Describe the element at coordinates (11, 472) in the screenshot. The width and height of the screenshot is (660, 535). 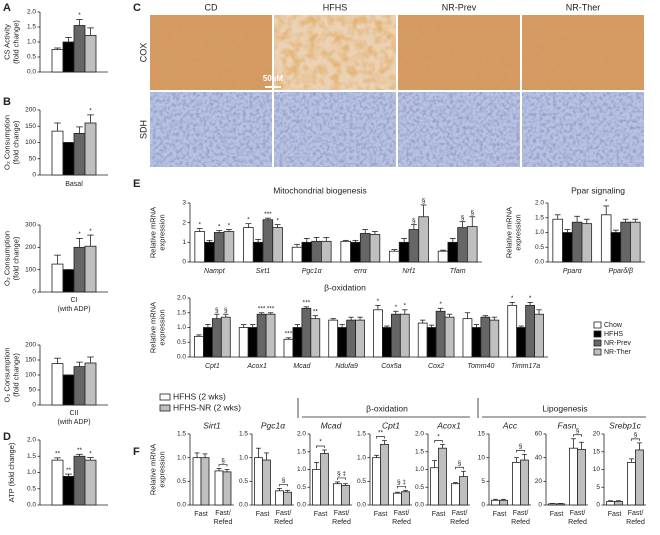
I see `y-axis-label: ATP (fold change)` at that location.